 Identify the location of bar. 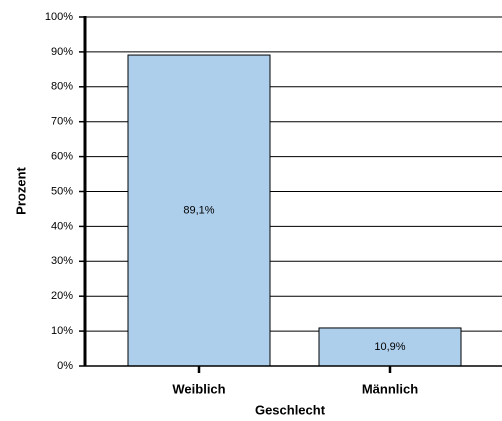
(390, 347).